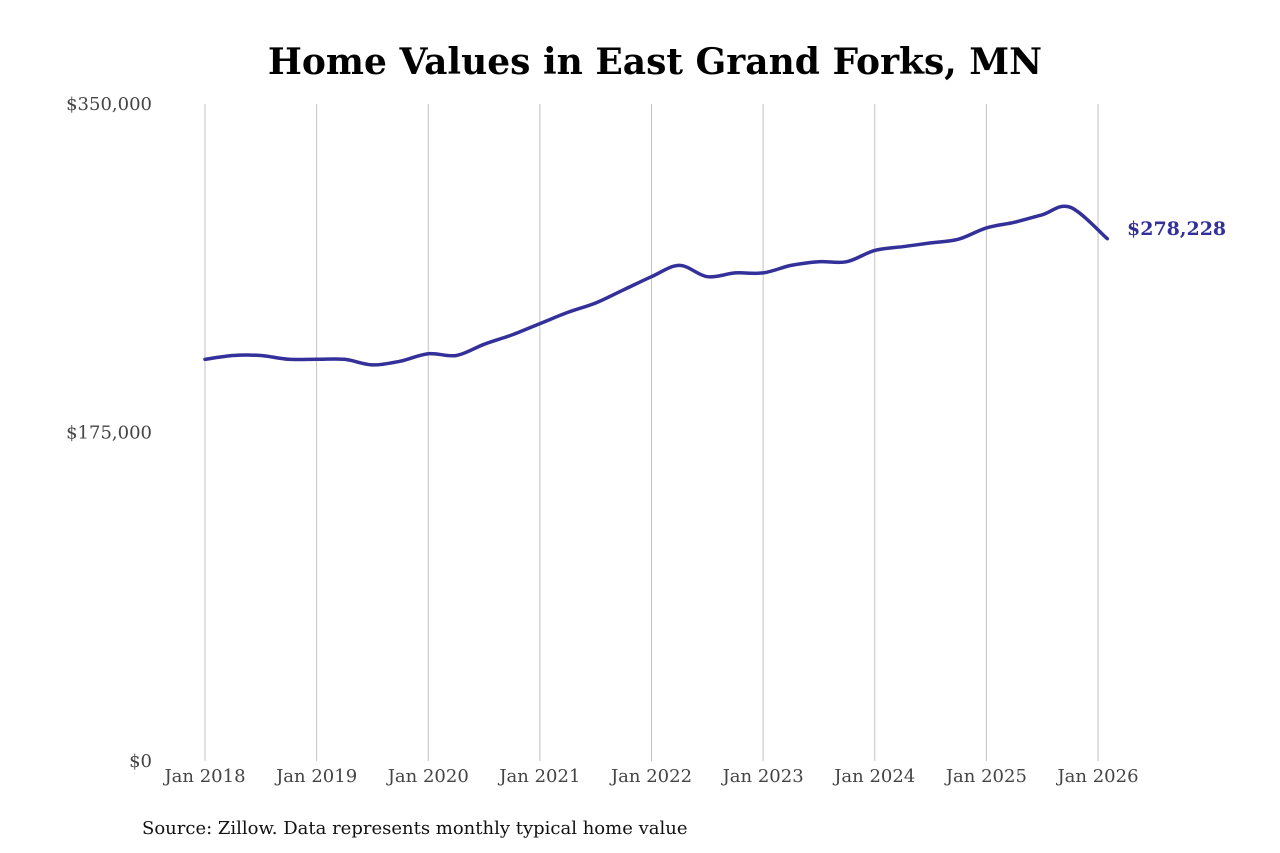 This screenshot has height=853, width=1280. What do you see at coordinates (203, 776) in the screenshot?
I see `x-tick-label: Jan 2018` at bounding box center [203, 776].